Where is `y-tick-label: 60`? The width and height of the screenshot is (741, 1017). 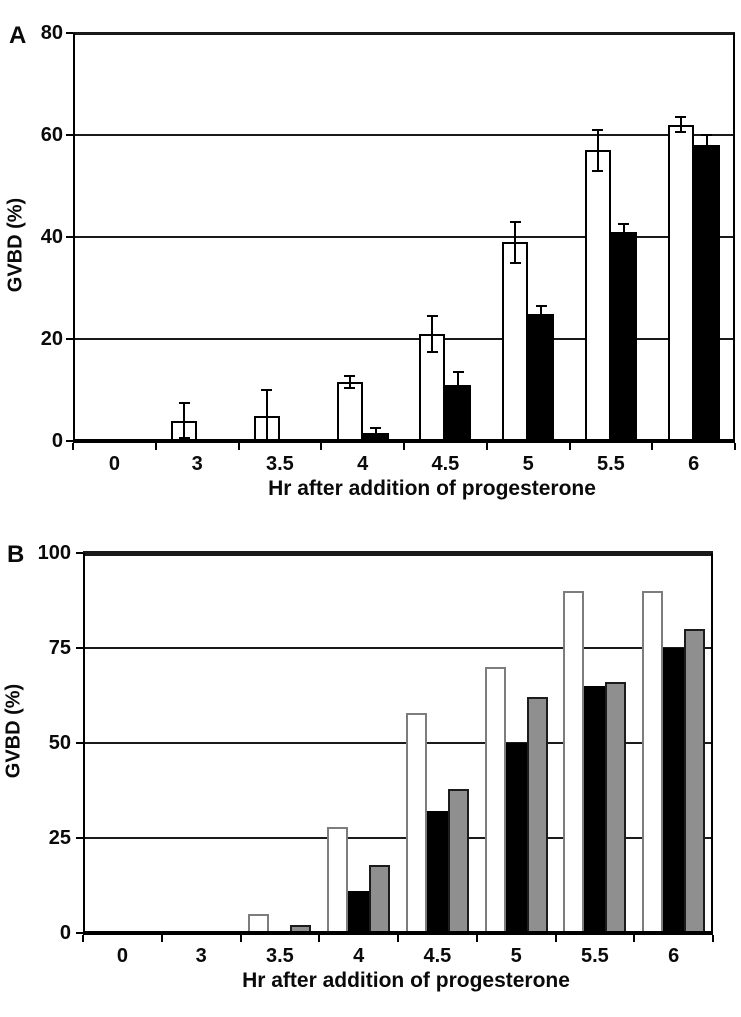
y-tick-label: 60 is located at coordinates (51, 135).